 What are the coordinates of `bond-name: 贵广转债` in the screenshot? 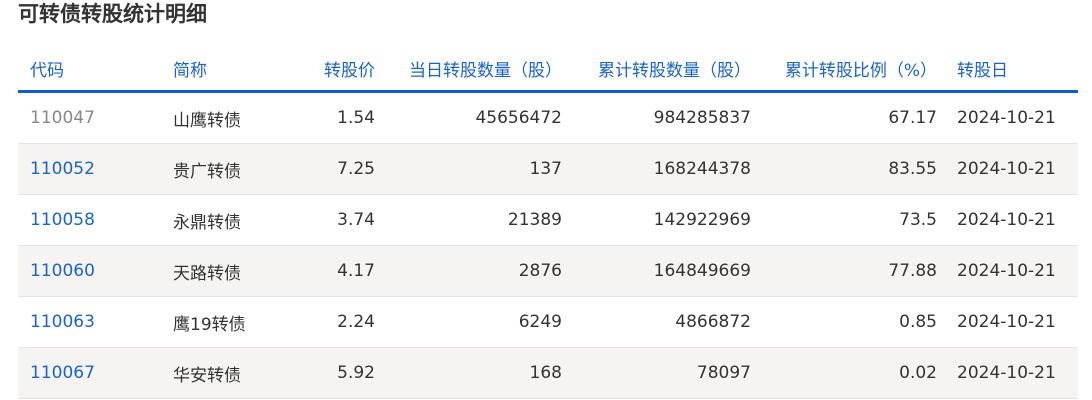 It's located at (233, 169).